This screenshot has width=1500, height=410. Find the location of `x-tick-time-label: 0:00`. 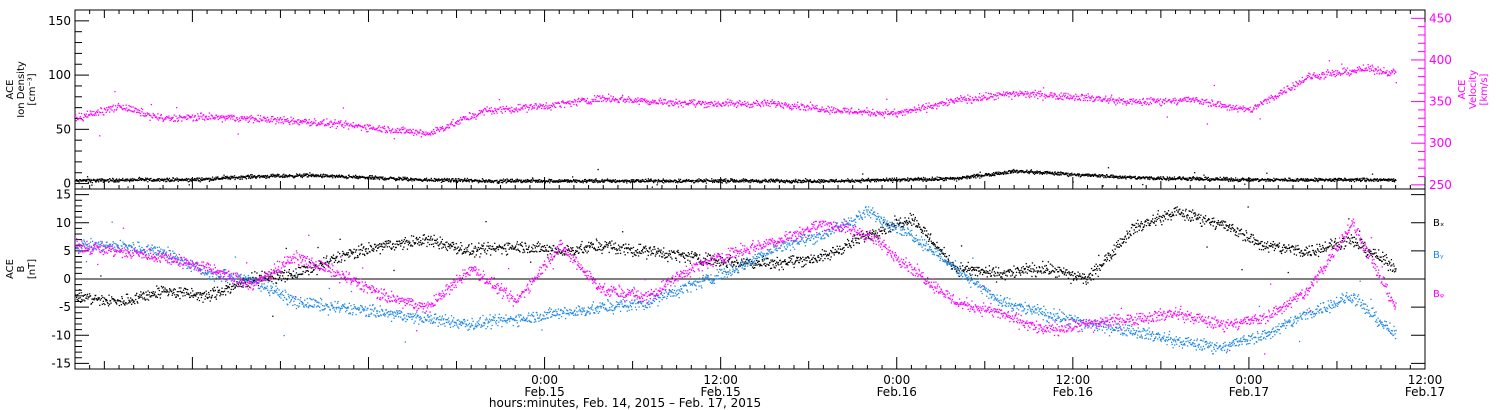

x-tick-time-label: 0:00 is located at coordinates (896, 380).